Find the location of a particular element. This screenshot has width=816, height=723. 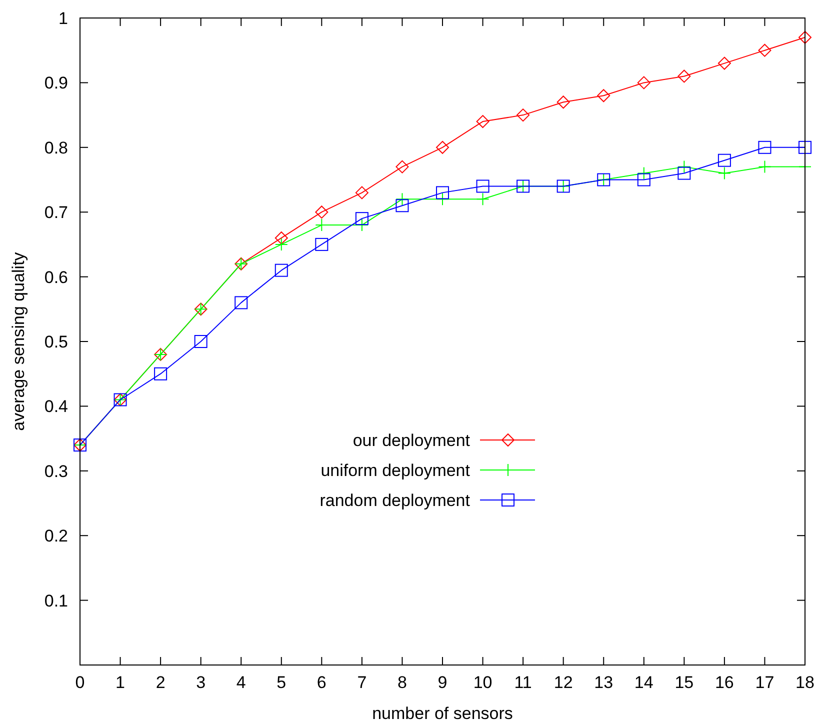

x-tick-label: 6 is located at coordinates (321, 682).